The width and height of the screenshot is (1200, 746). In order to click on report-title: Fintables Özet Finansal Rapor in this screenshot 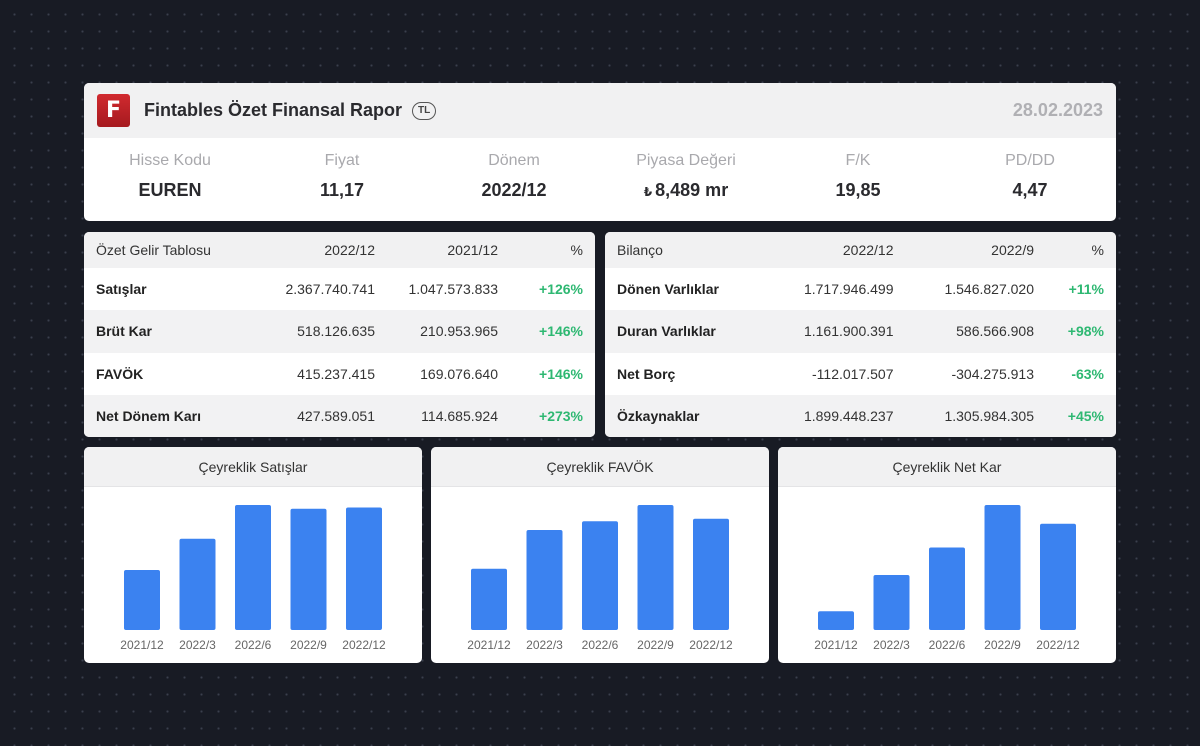, I will do `click(273, 110)`.